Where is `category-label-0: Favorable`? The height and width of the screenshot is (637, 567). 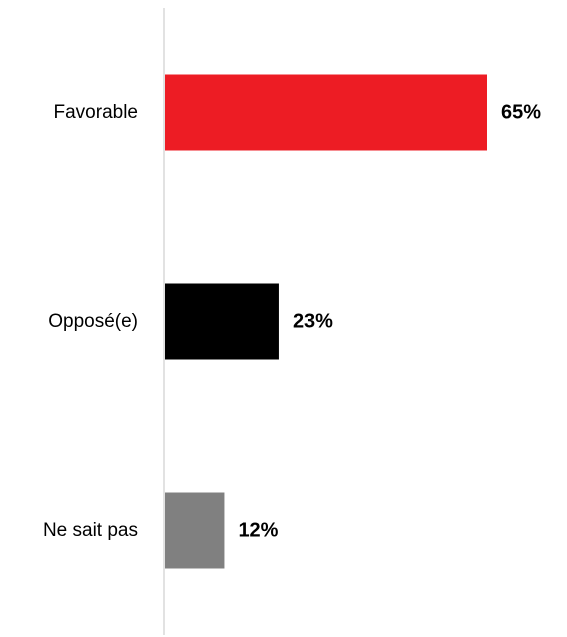 category-label-0: Favorable is located at coordinates (96, 112).